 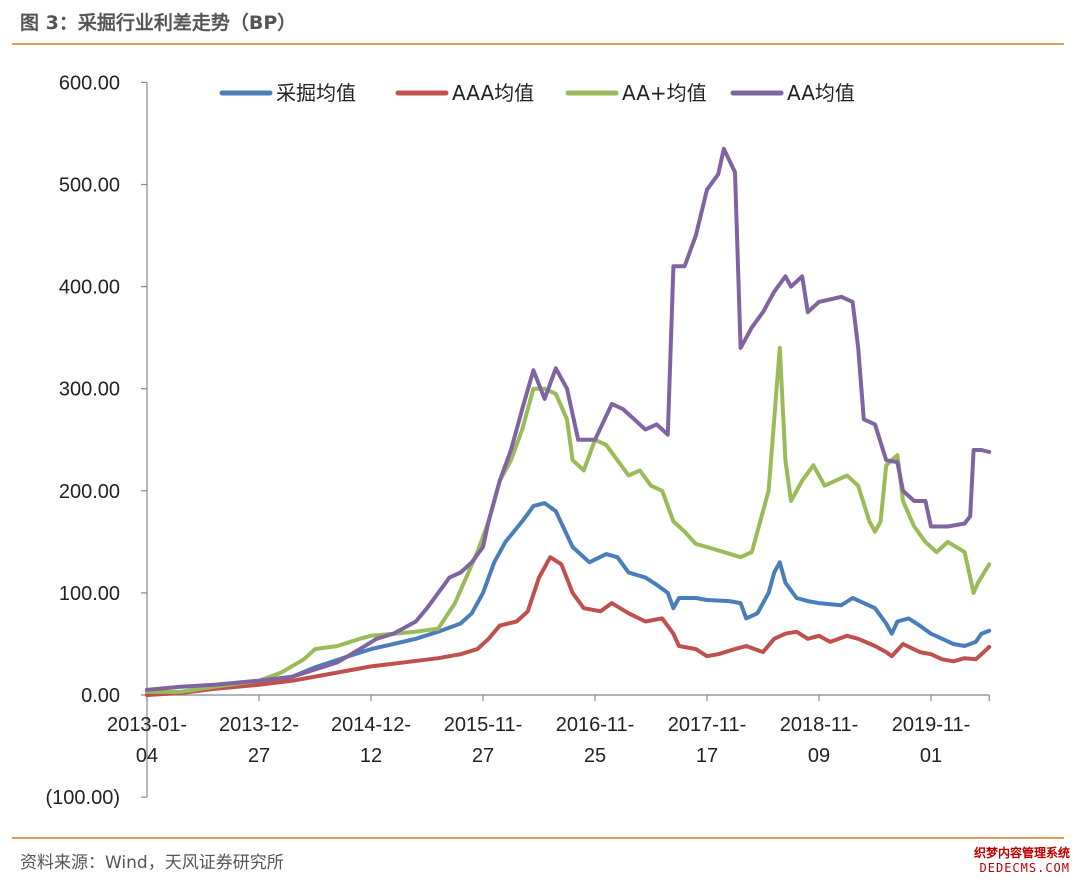 I want to click on top-divider, so click(x=538, y=44).